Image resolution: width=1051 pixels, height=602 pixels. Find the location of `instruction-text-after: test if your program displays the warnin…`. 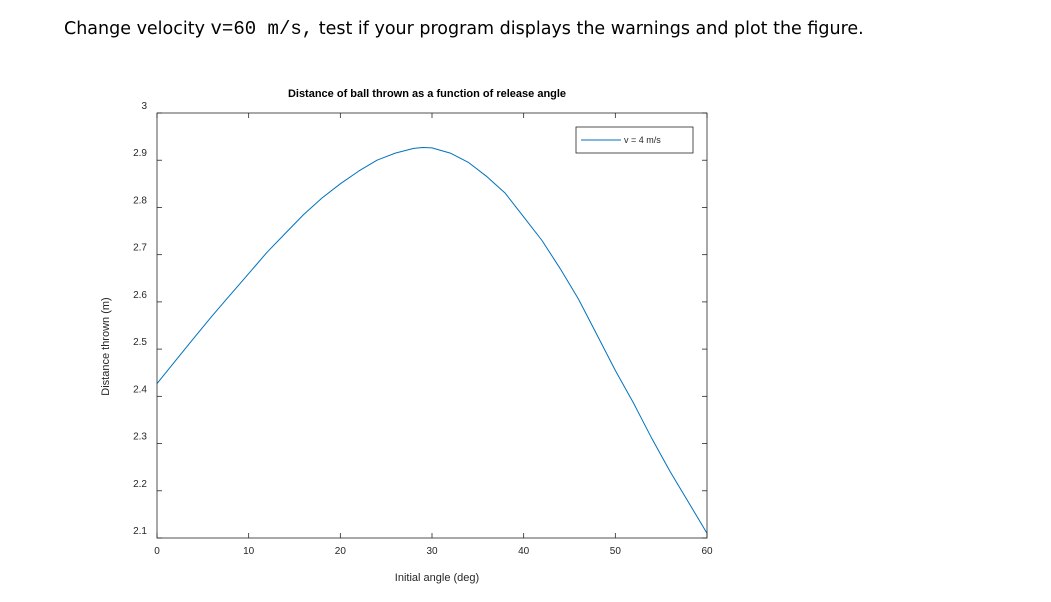

instruction-text-after: test if your program displays the warnin… is located at coordinates (588, 29).